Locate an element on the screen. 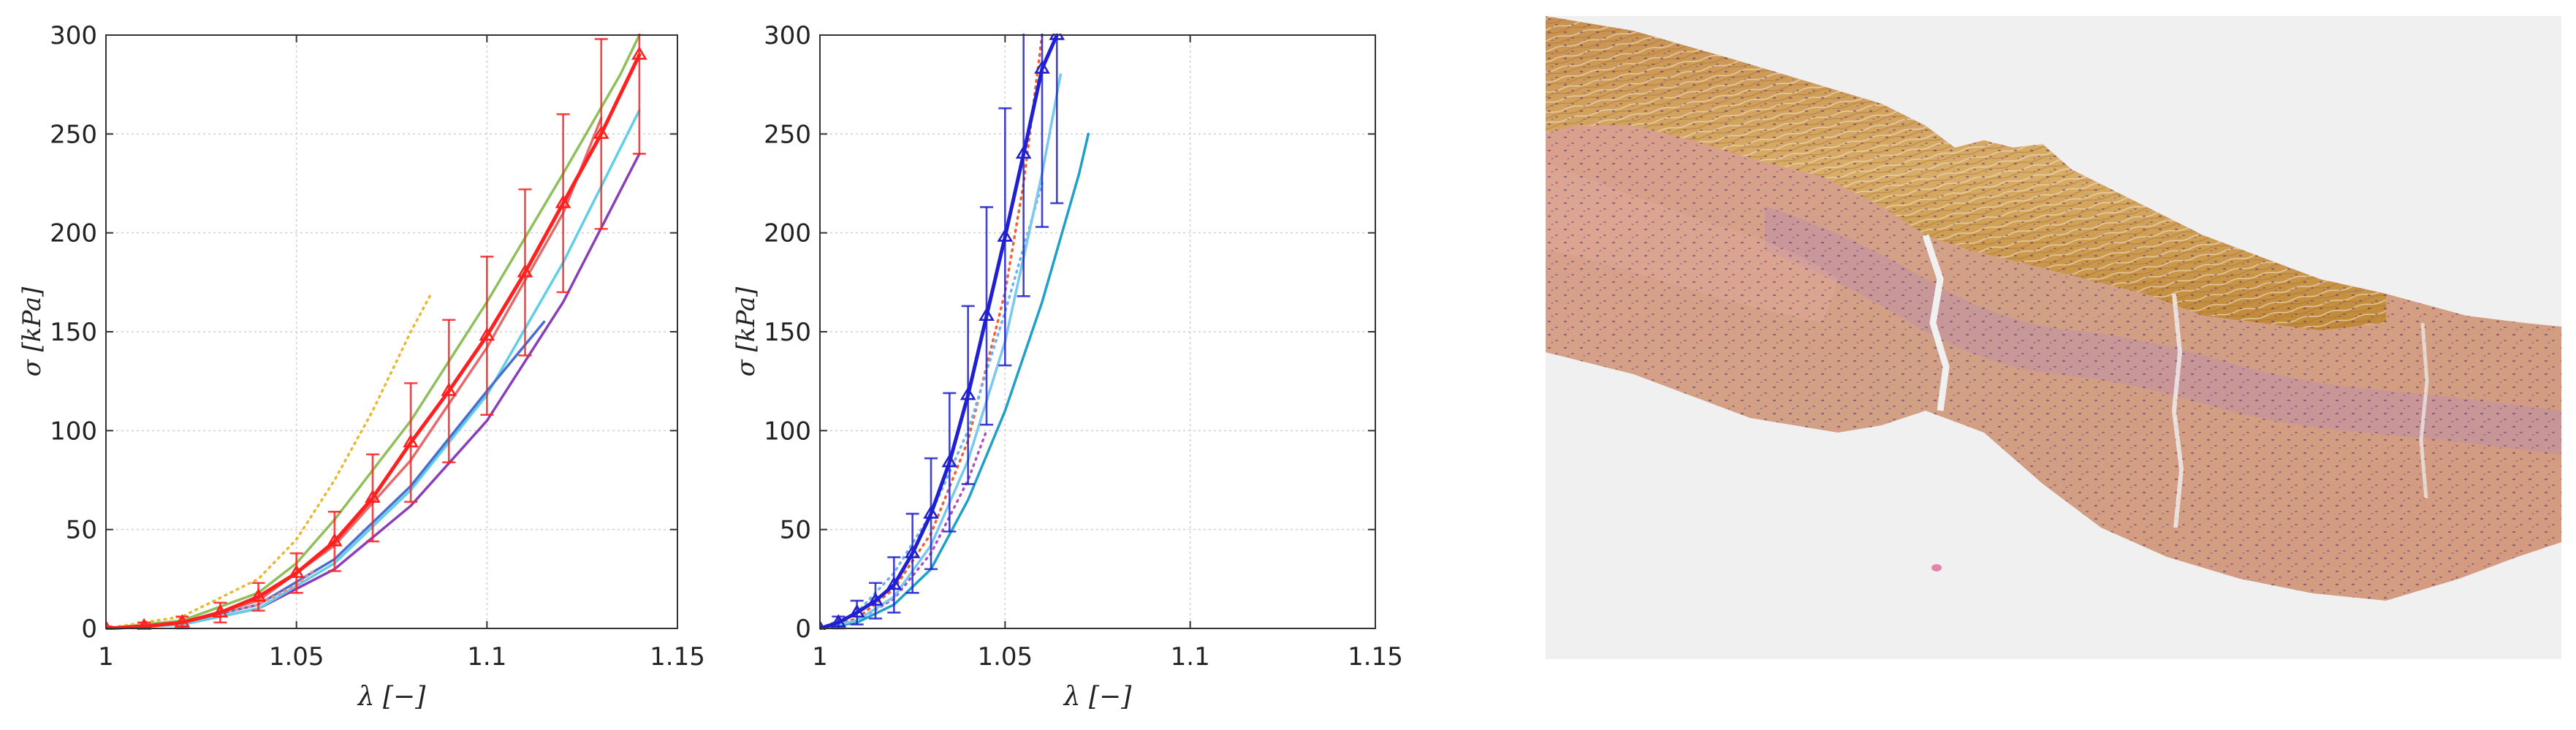  chart-left-ytick-label: 200 is located at coordinates (73, 233).